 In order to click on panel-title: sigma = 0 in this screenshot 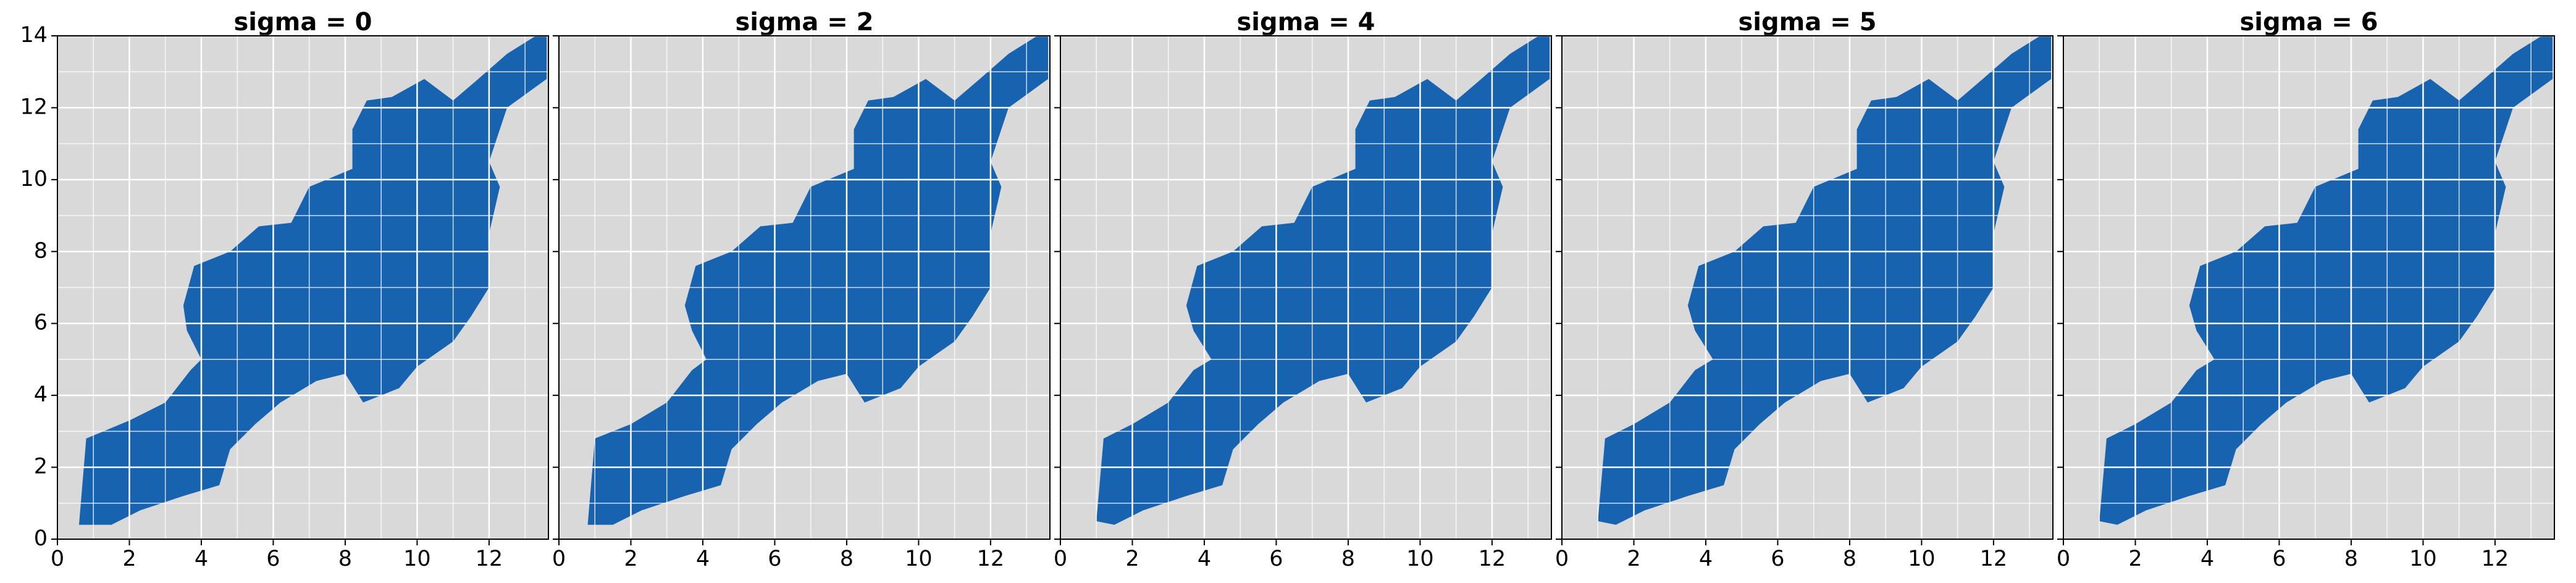, I will do `click(302, 22)`.